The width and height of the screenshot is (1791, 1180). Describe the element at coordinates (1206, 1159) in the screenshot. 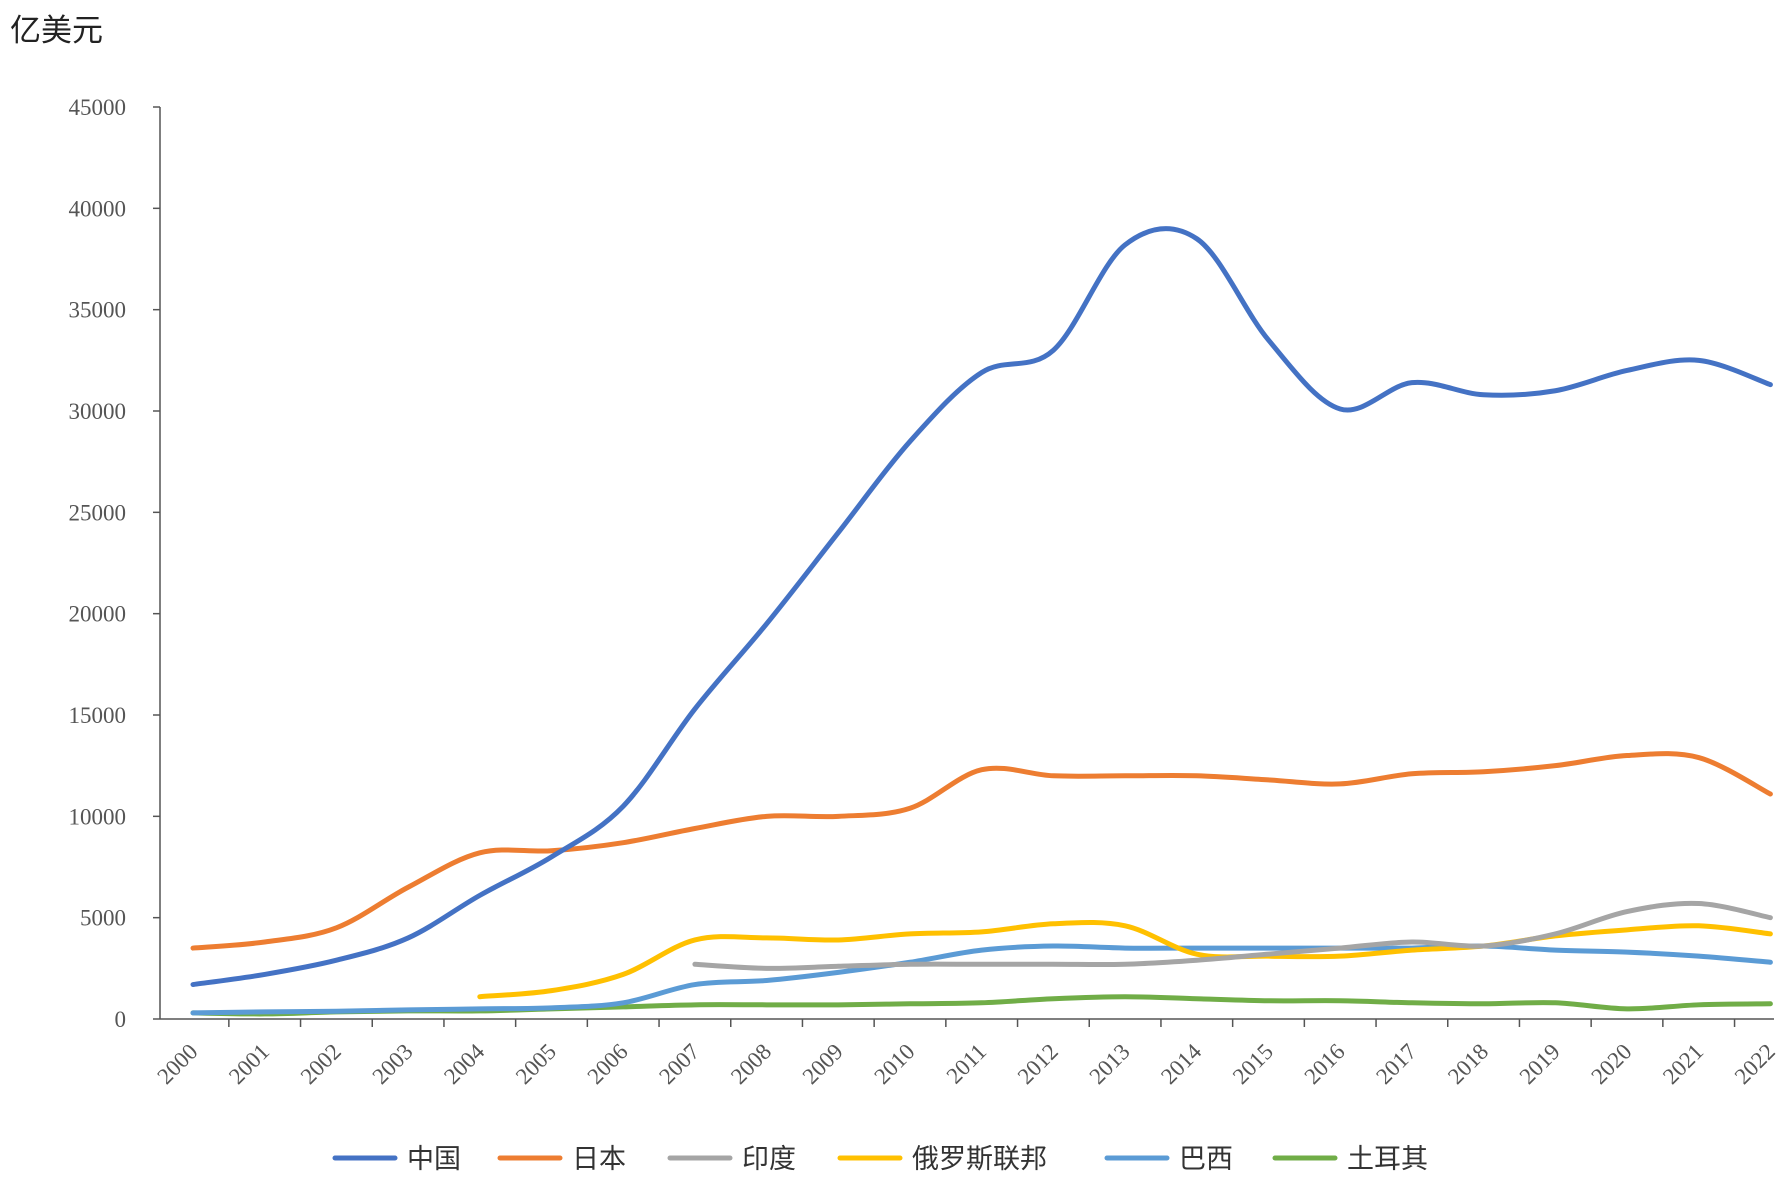

I see `legend-label-4: 巴西` at that location.